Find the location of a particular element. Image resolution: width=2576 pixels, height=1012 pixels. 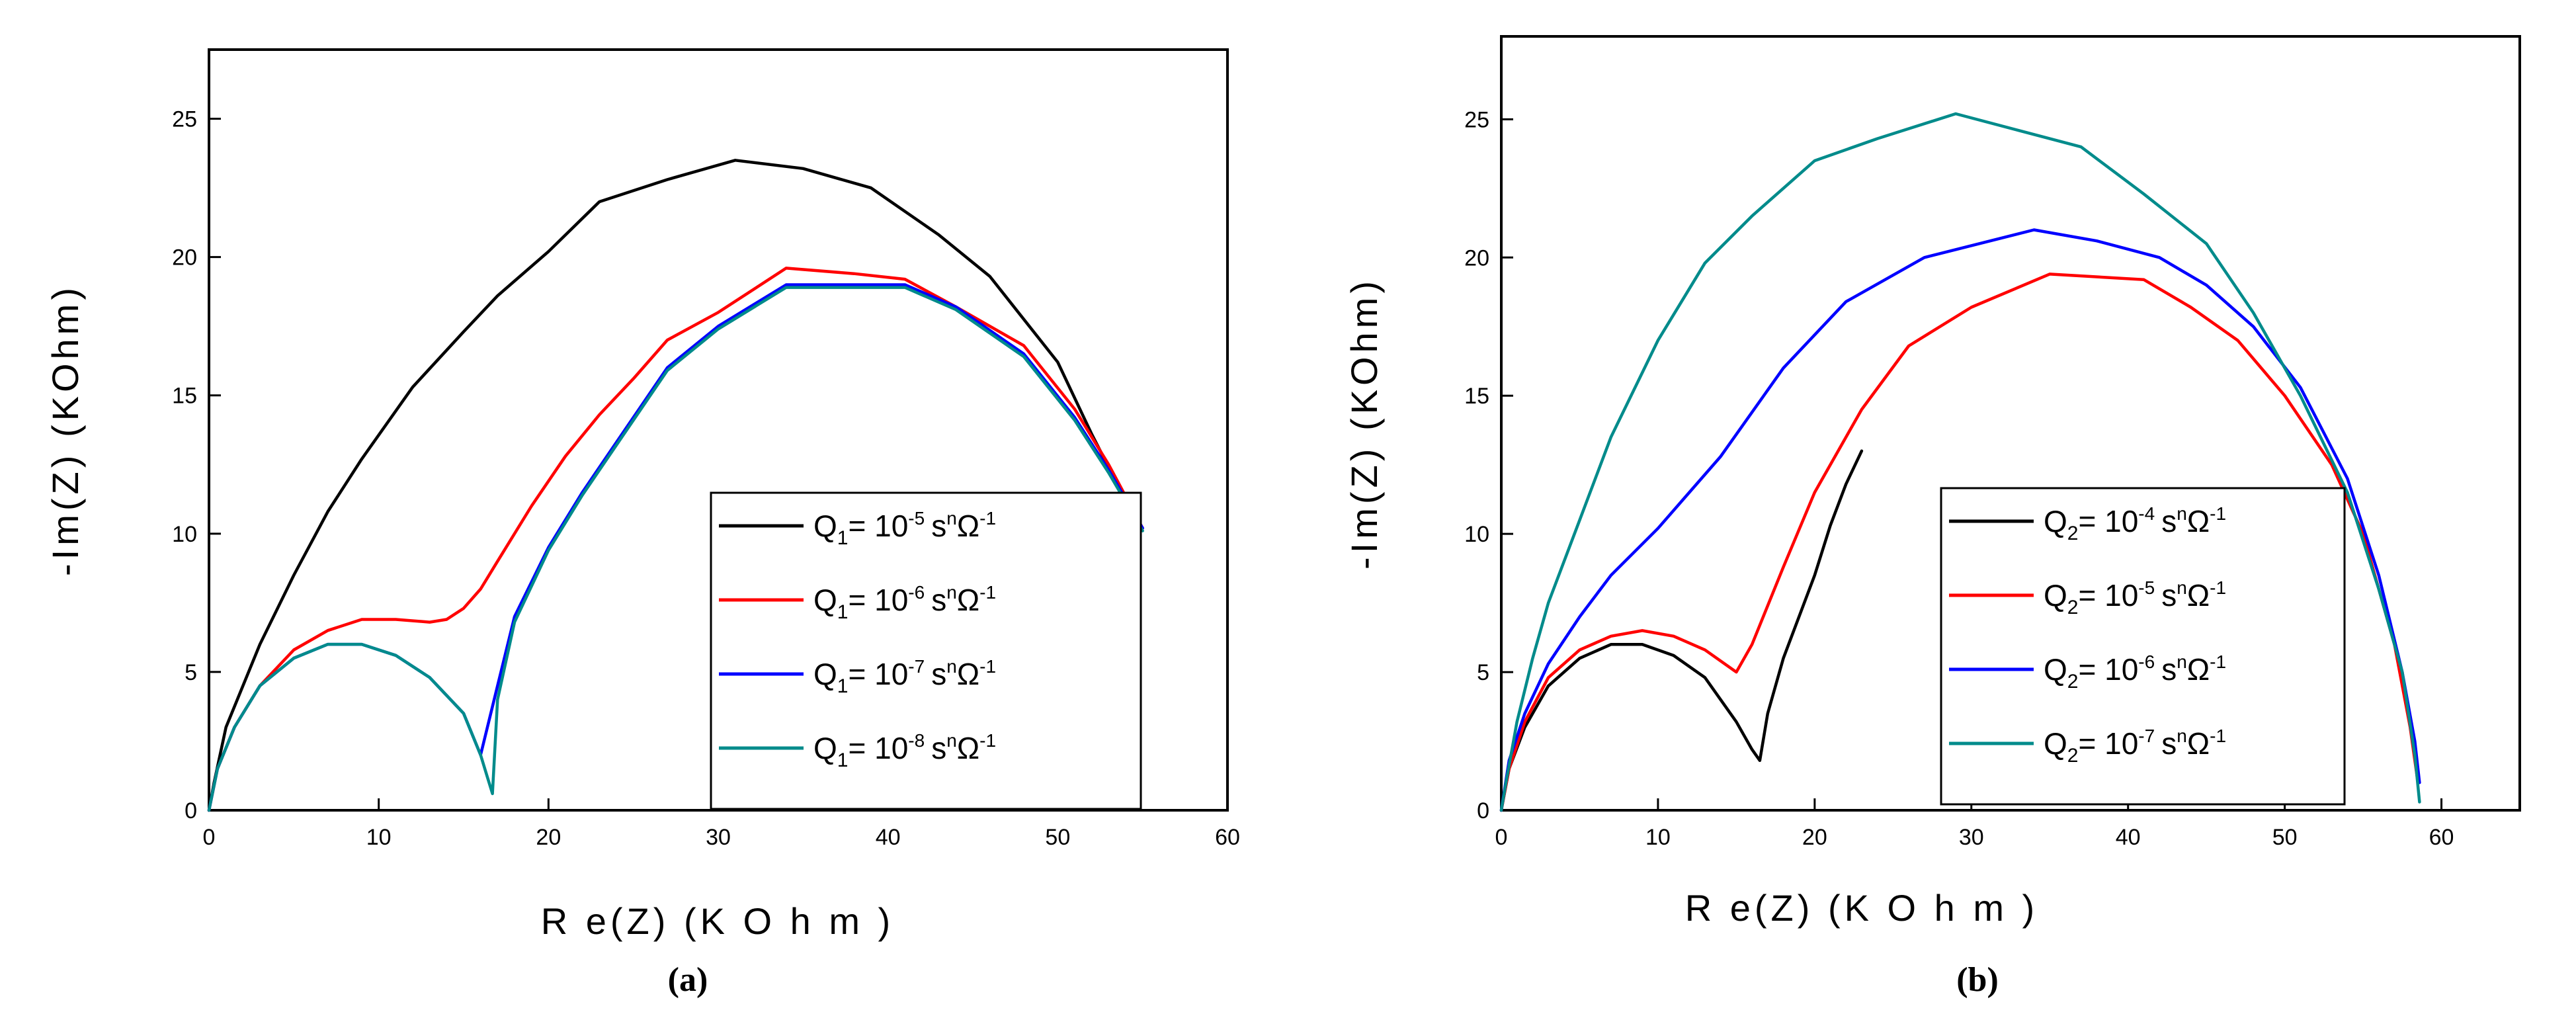

y-axis-label-a: -Im(Z) (KOhm) is located at coordinates (65, 430).